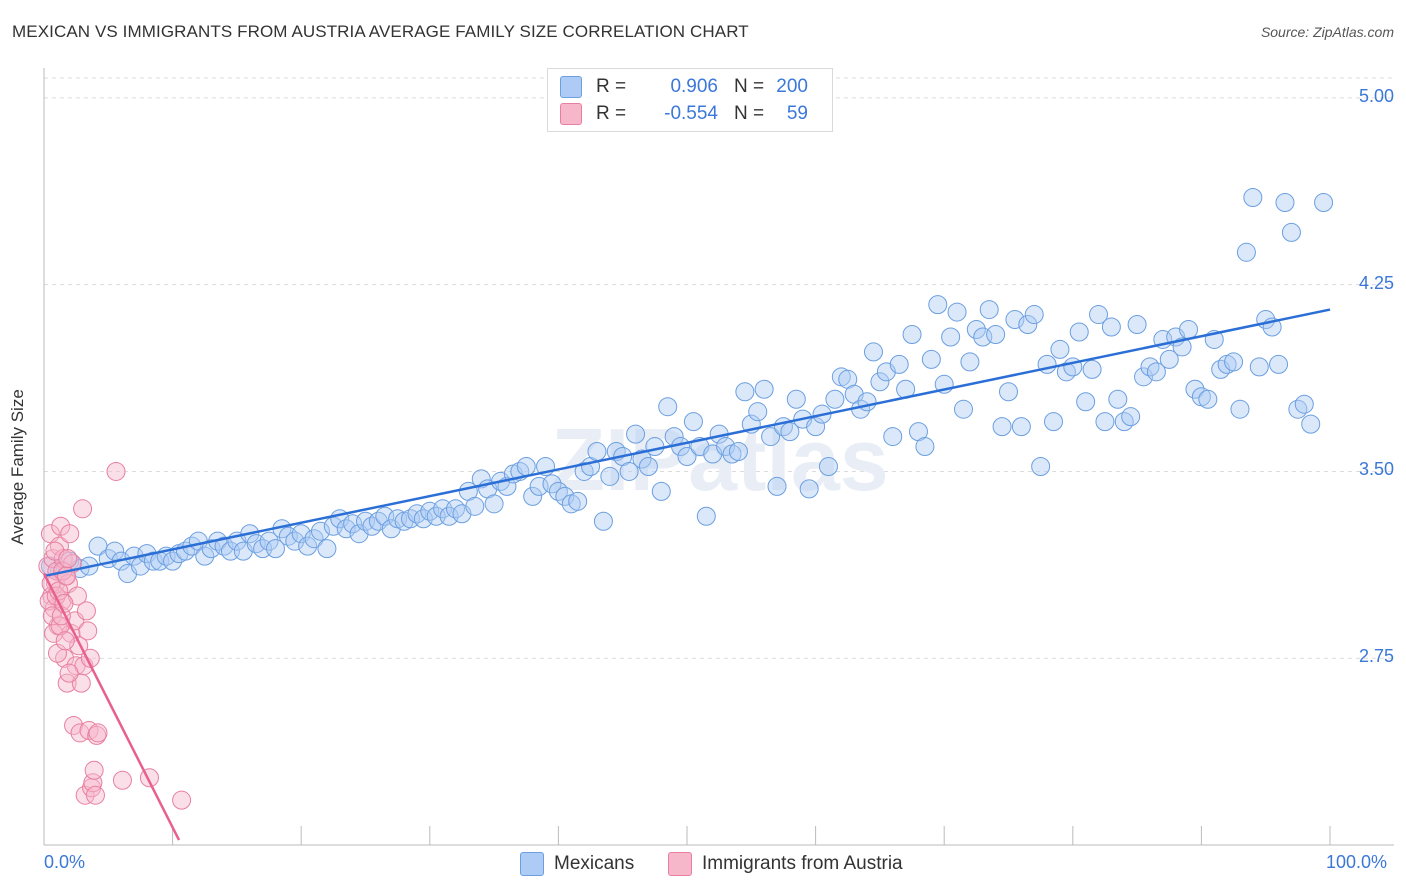 Image resolution: width=1406 pixels, height=892 pixels. Describe the element at coordinates (594, 863) in the screenshot. I see `bottom-legend-label: Mexicans` at that location.